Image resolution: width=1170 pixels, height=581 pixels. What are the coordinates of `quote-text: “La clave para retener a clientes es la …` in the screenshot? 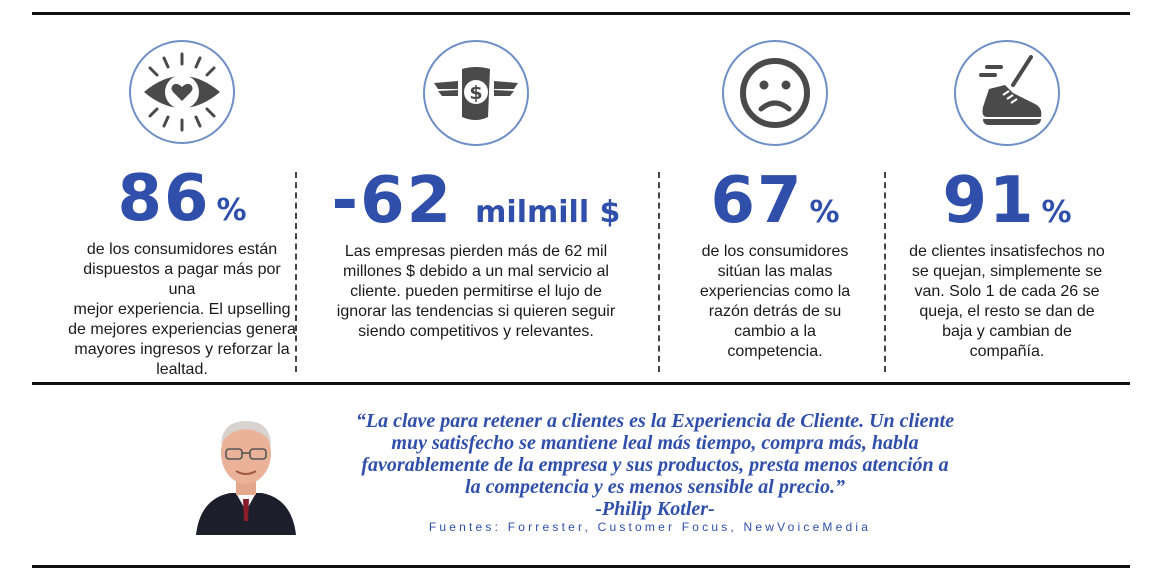 It's located at (655, 465).